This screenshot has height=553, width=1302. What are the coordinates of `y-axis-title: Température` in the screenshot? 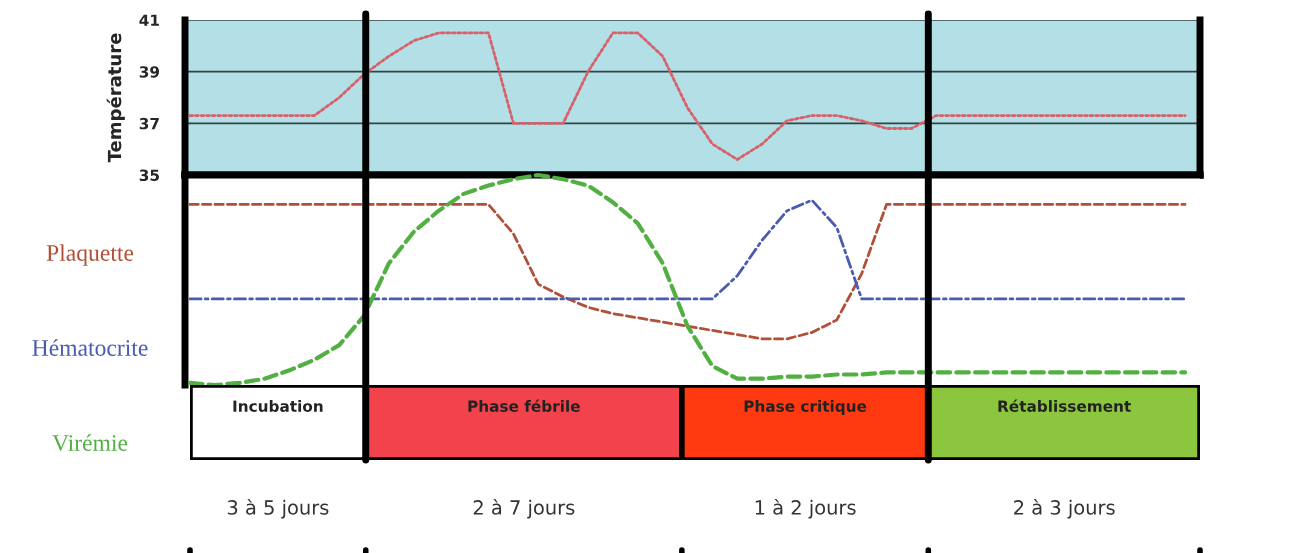 It's located at (115, 98).